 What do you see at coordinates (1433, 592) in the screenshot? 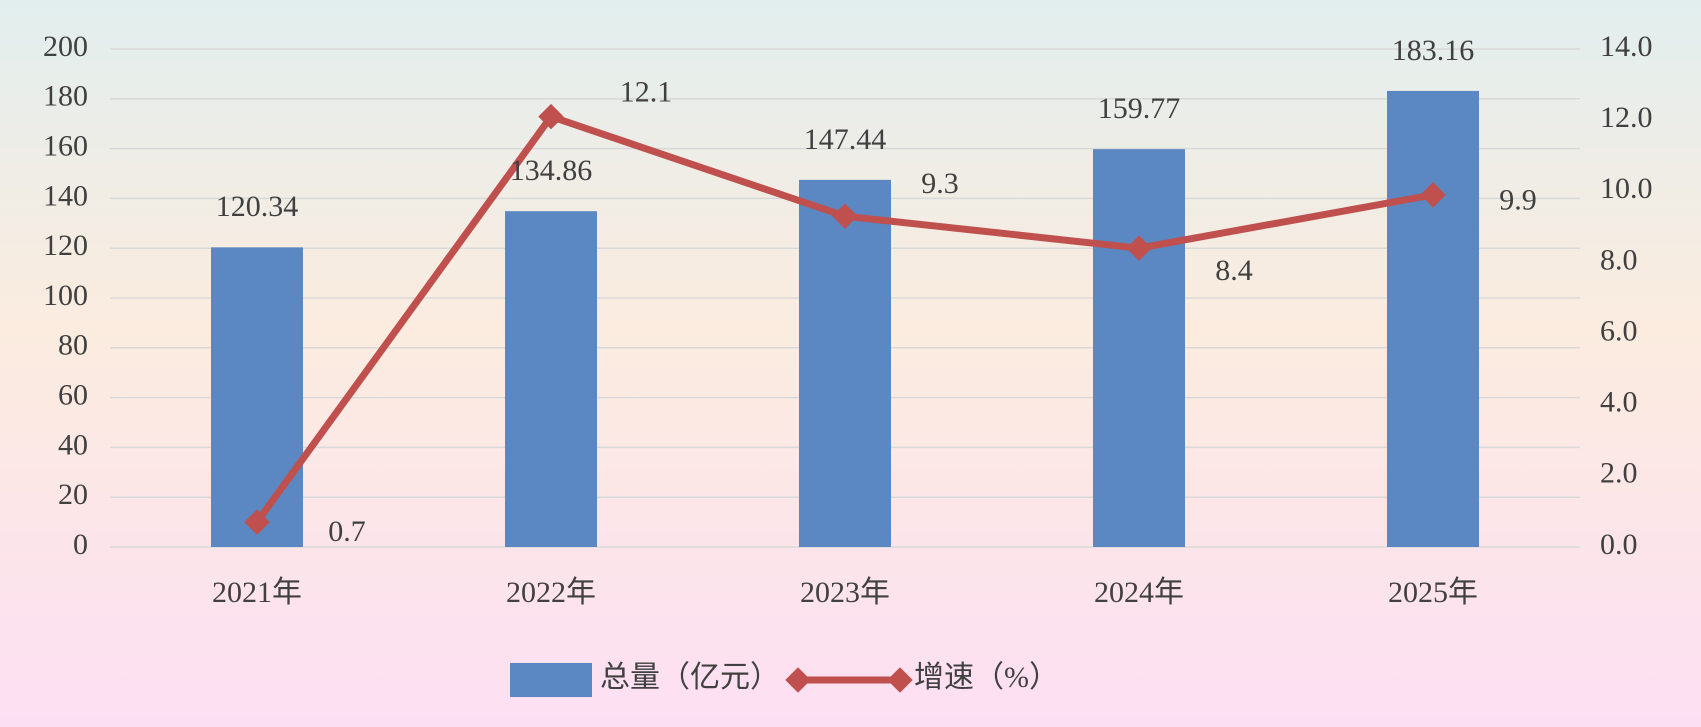
I see `x-tick-label: 2025年` at bounding box center [1433, 592].